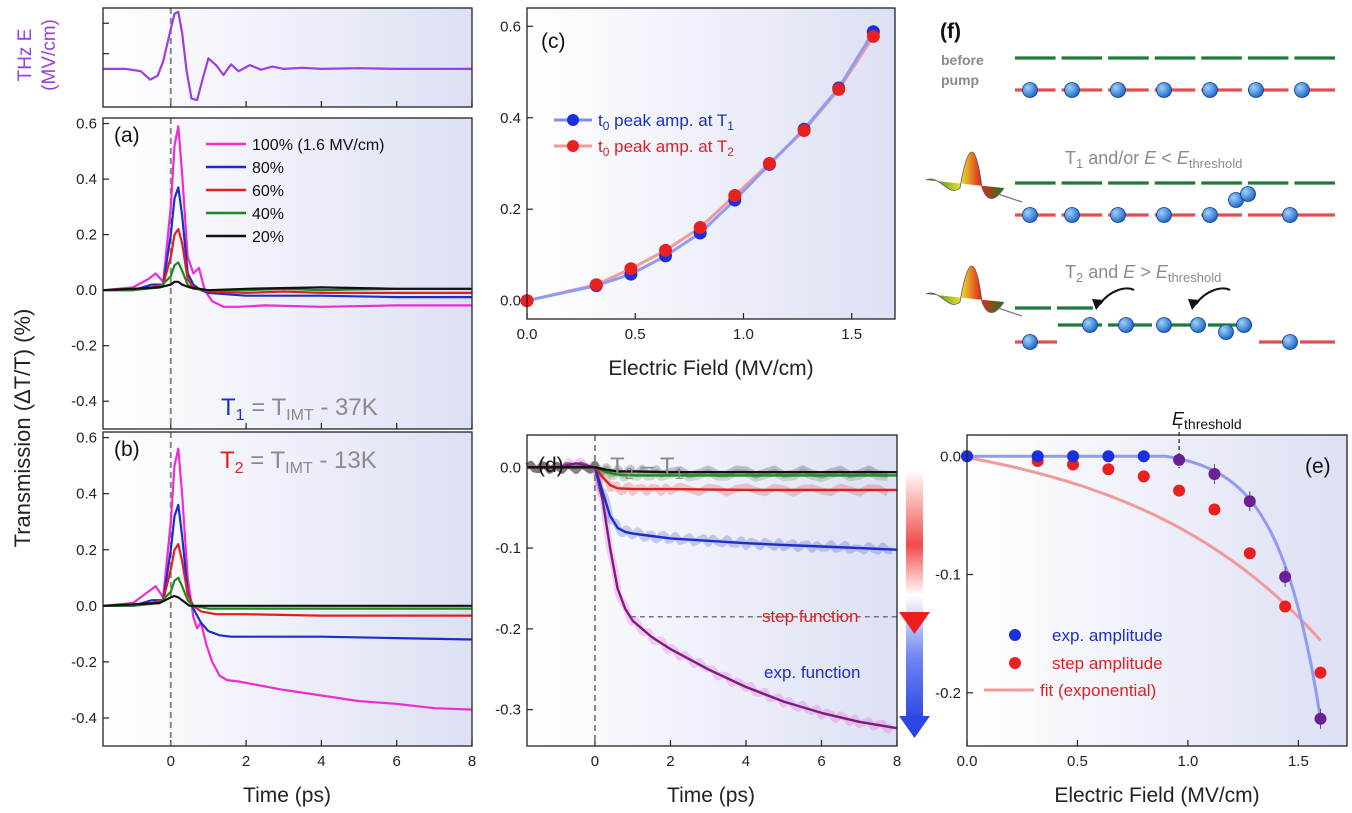 The width and height of the screenshot is (1352, 813). Describe the element at coordinates (950, 31) in the screenshot. I see `schematic-label: (f)` at that location.